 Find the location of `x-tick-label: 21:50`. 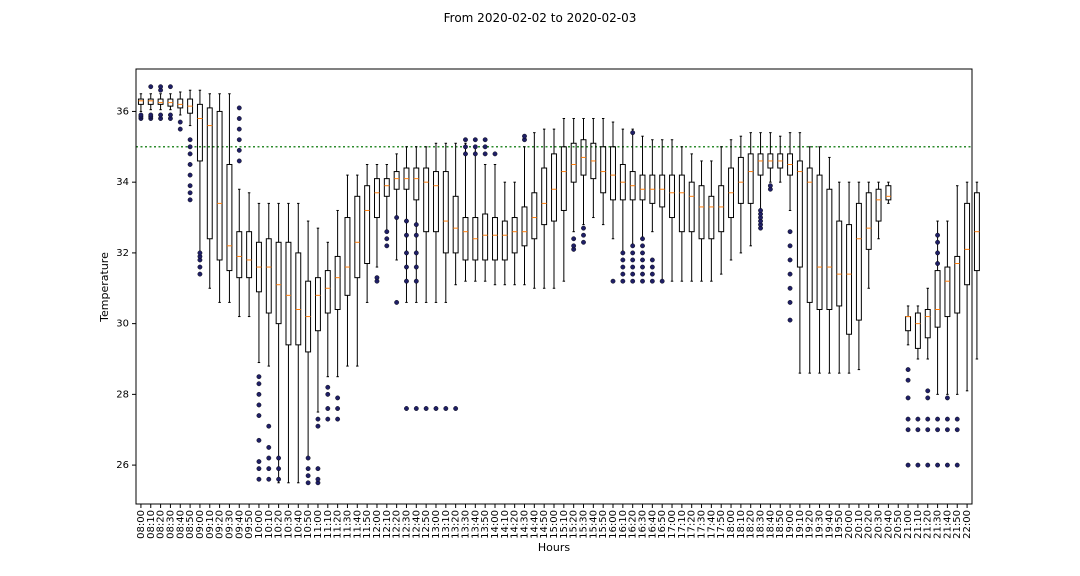

x-tick-label: 21:50 is located at coordinates (957, 524).